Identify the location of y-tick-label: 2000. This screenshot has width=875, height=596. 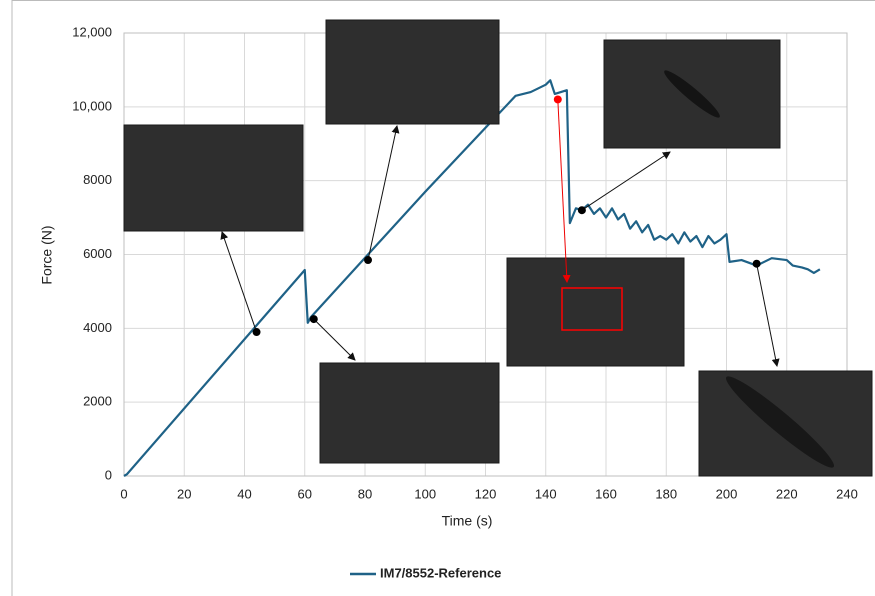
(97, 401).